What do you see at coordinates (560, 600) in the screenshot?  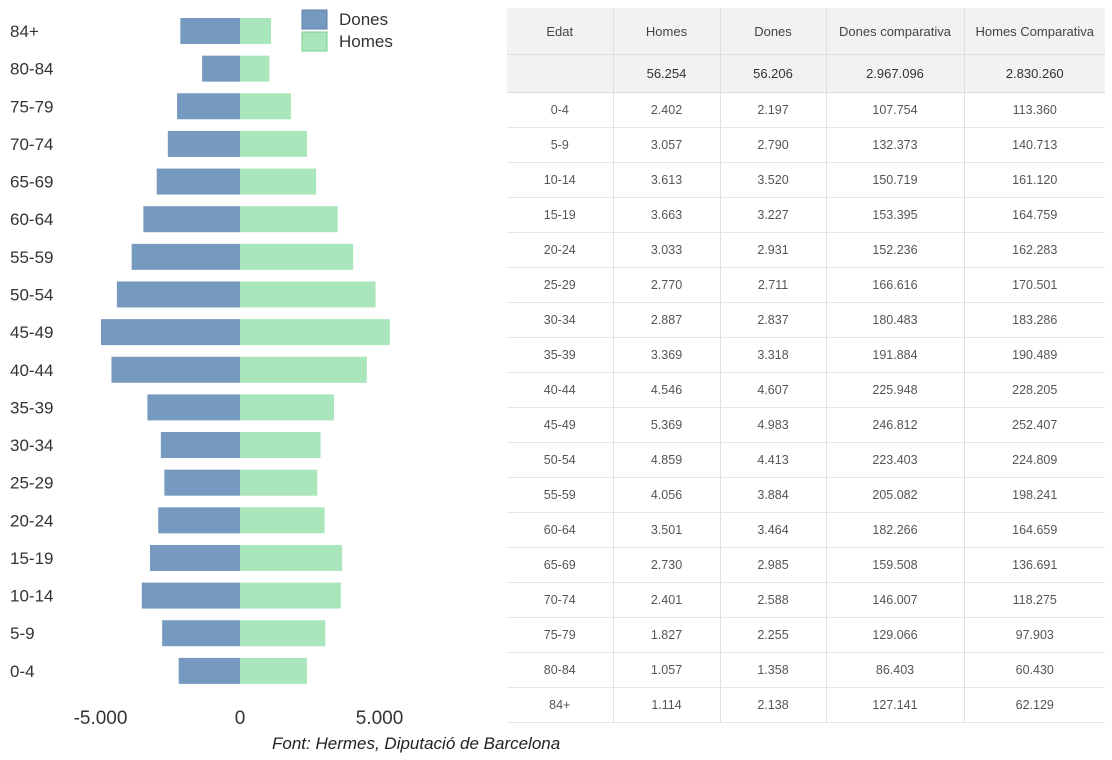 I see `table-cell: 70-74` at bounding box center [560, 600].